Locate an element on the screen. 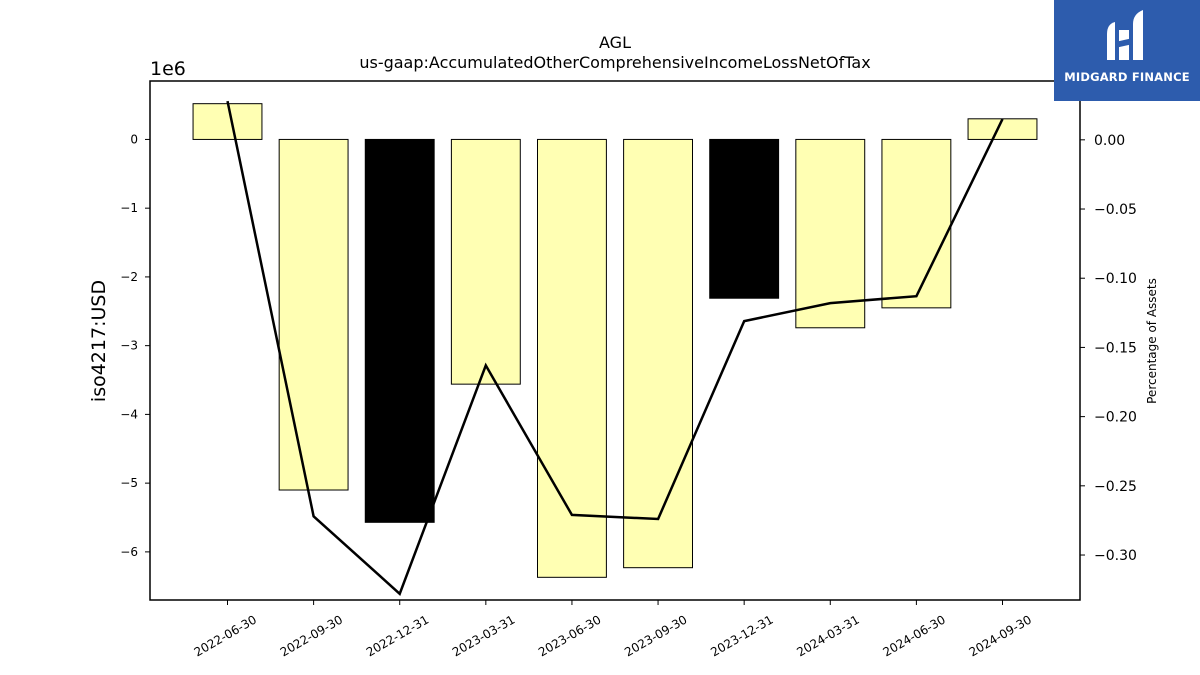  y-tick-label-5: −5 is located at coordinates (129, 483).